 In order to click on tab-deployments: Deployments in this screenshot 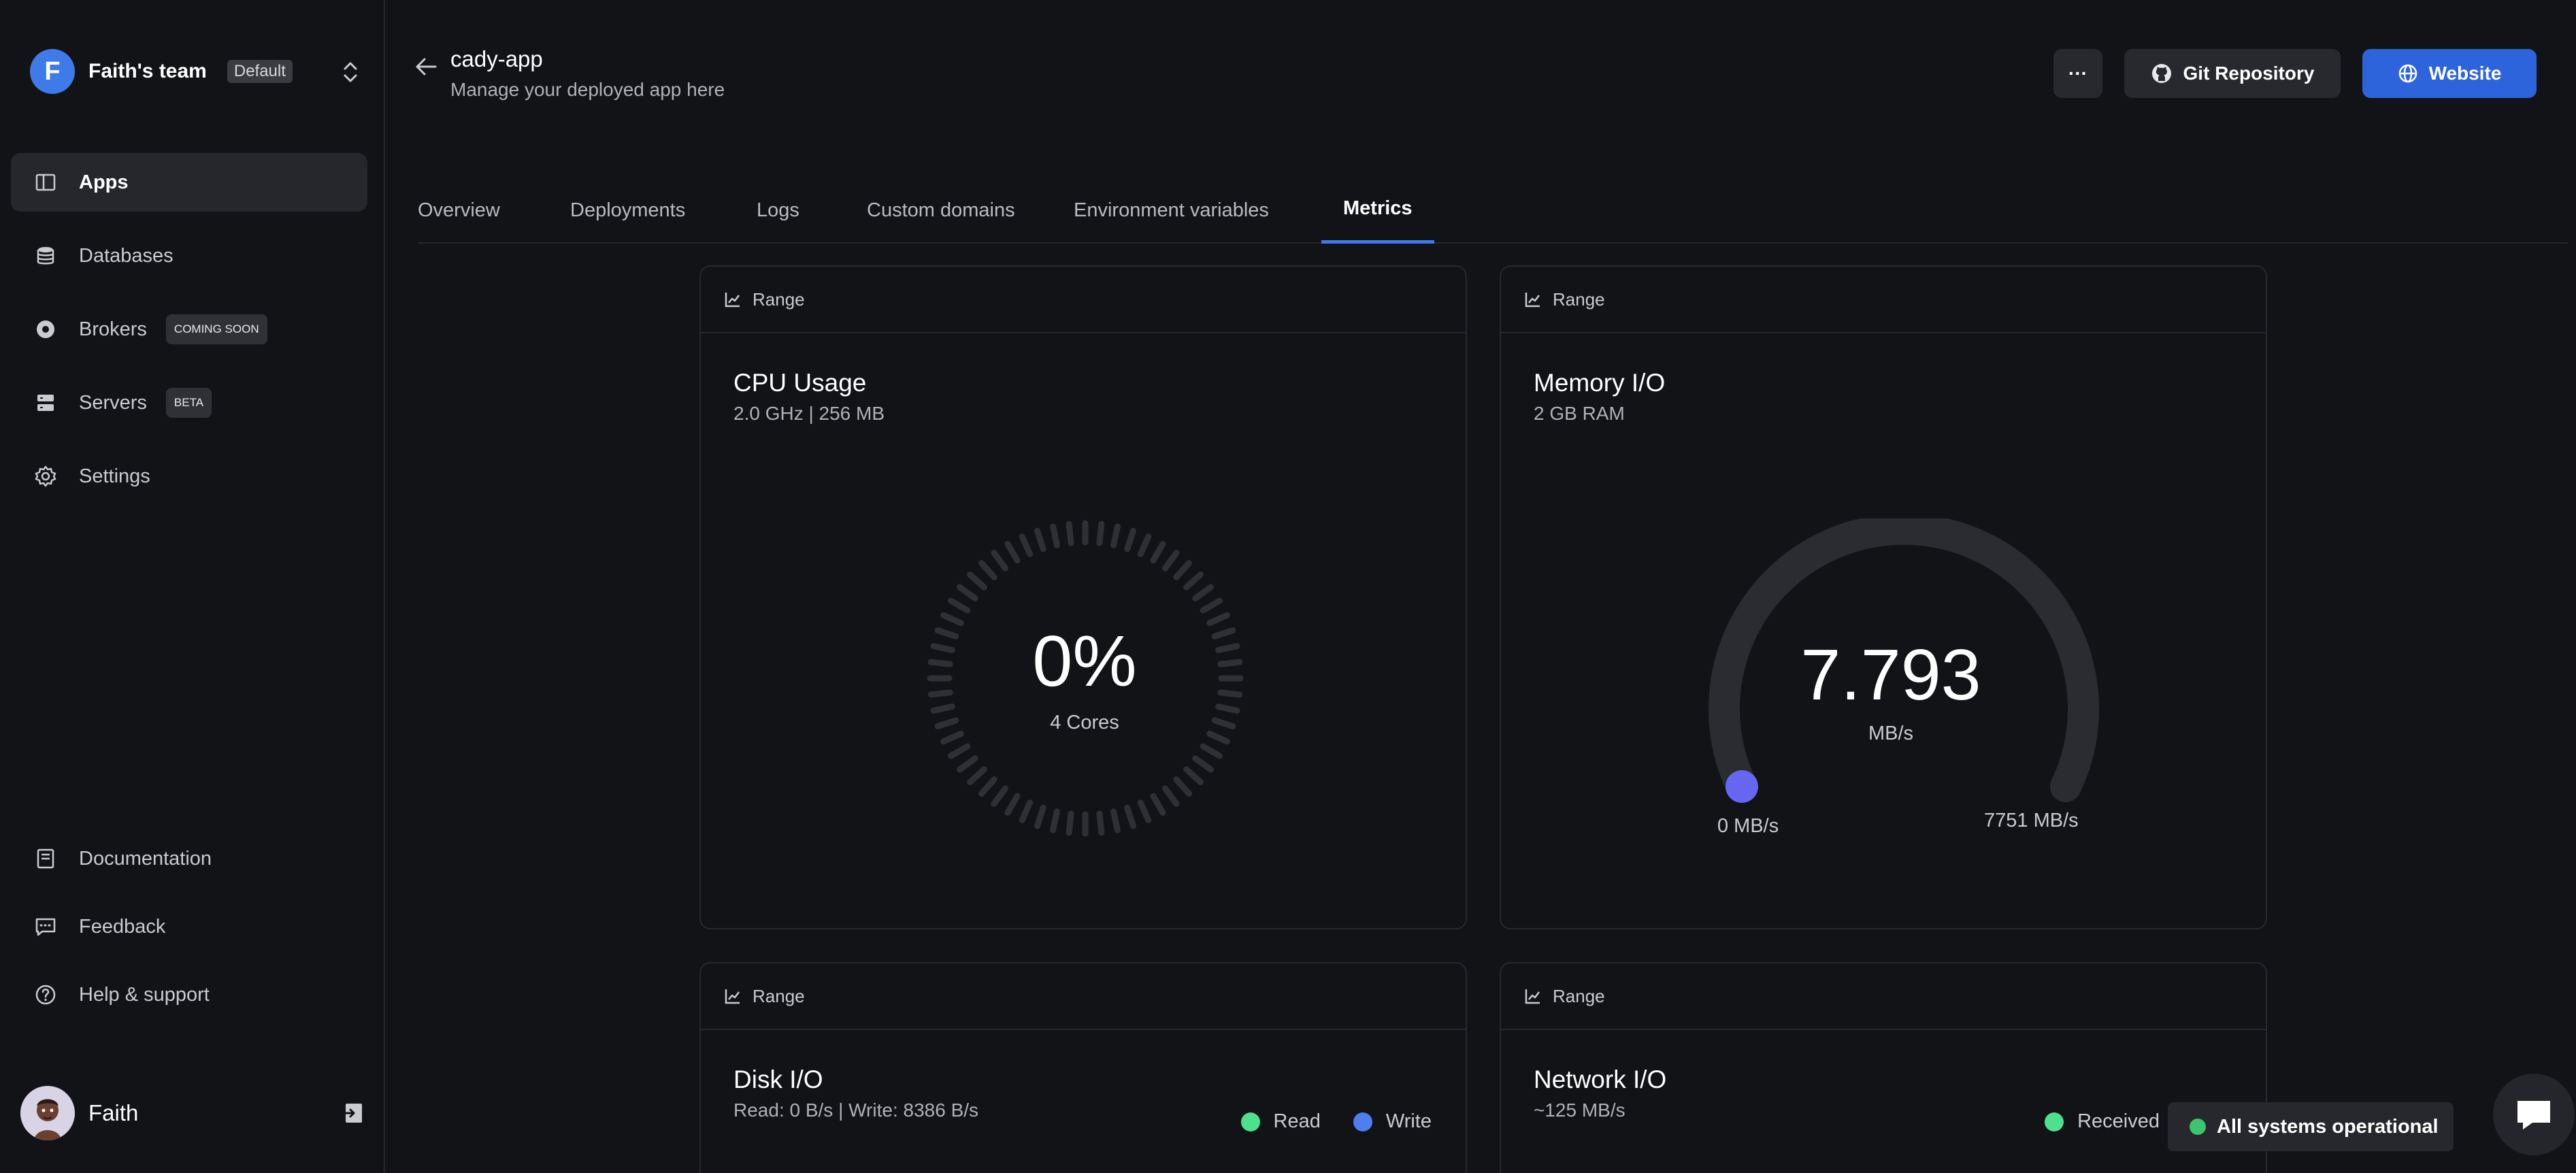, I will do `click(628, 210)`.